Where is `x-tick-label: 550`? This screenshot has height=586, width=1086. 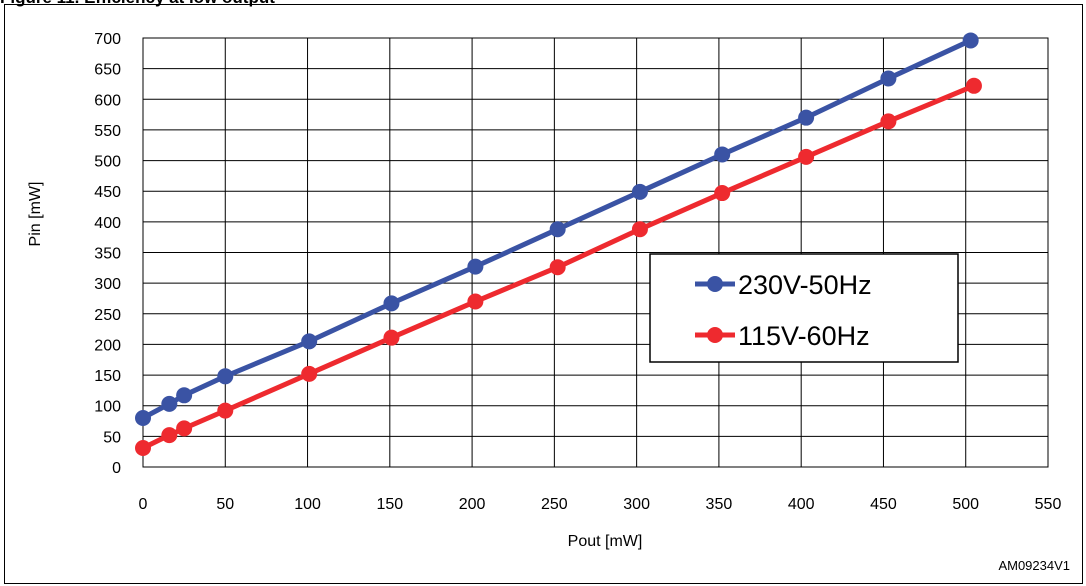
x-tick-label: 550 is located at coordinates (1048, 504).